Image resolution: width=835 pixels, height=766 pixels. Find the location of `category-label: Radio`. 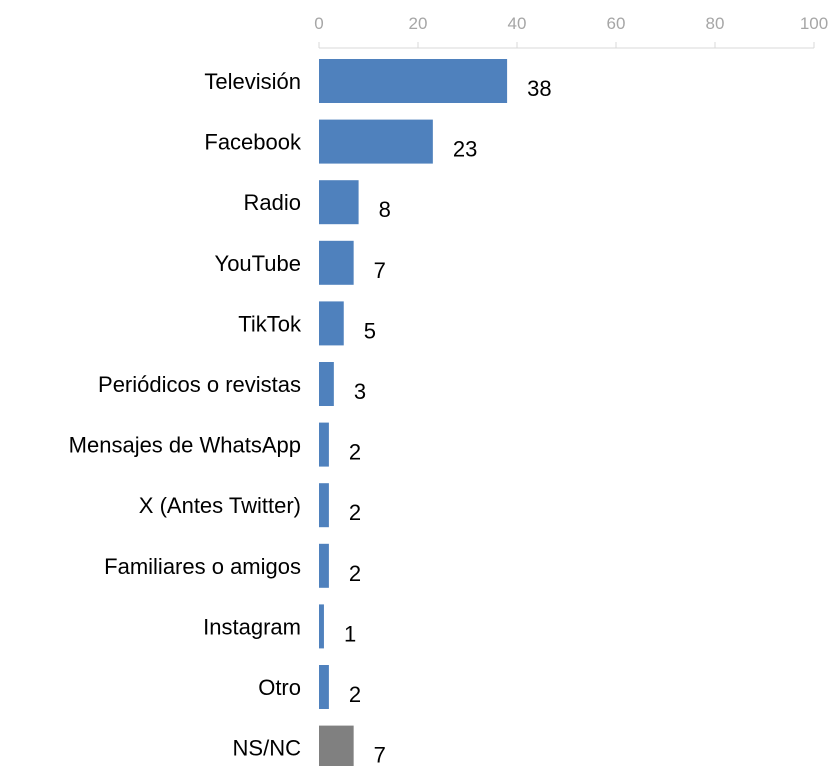

category-label: Radio is located at coordinates (272, 202).